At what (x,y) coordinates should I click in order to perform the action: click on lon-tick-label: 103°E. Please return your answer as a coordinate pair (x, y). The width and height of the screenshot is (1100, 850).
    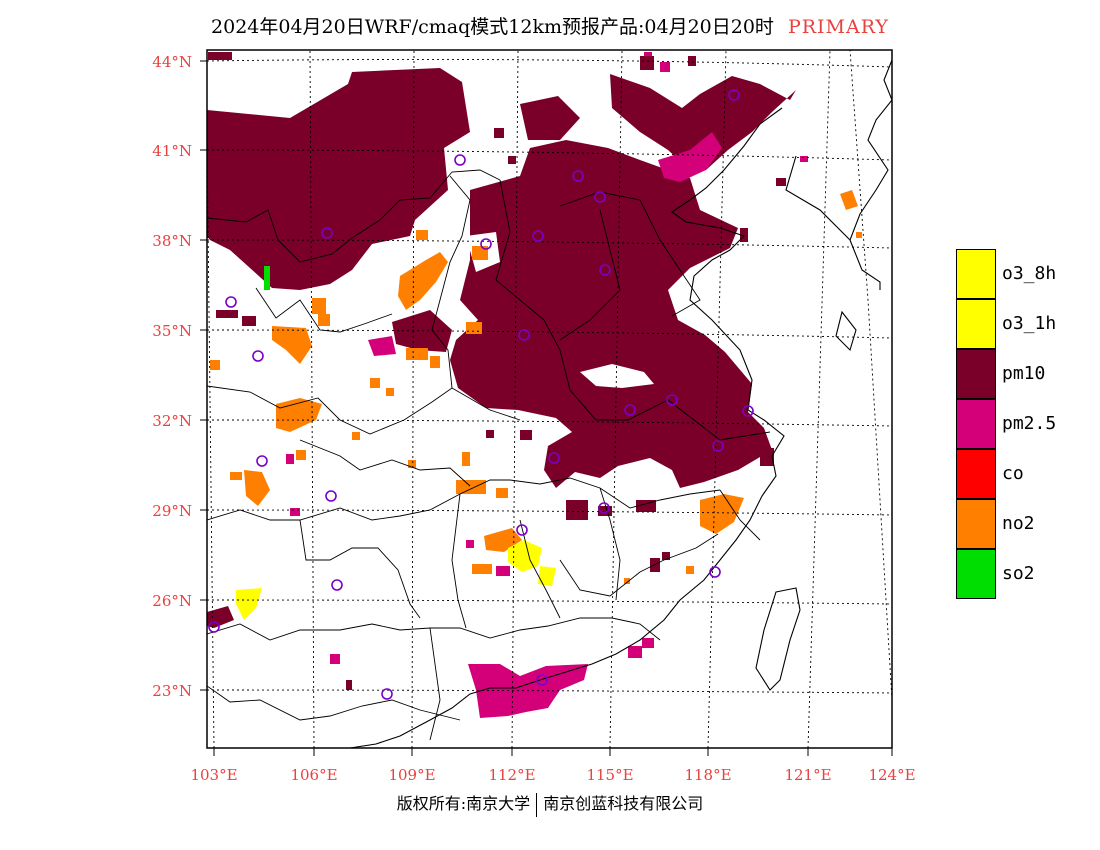
    Looking at the image, I should click on (214, 775).